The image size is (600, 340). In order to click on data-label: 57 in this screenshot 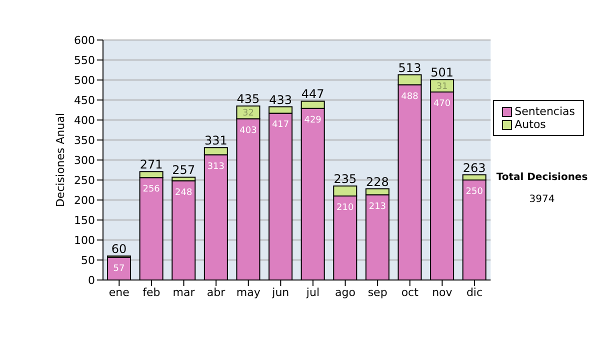, I will do `click(119, 269)`.